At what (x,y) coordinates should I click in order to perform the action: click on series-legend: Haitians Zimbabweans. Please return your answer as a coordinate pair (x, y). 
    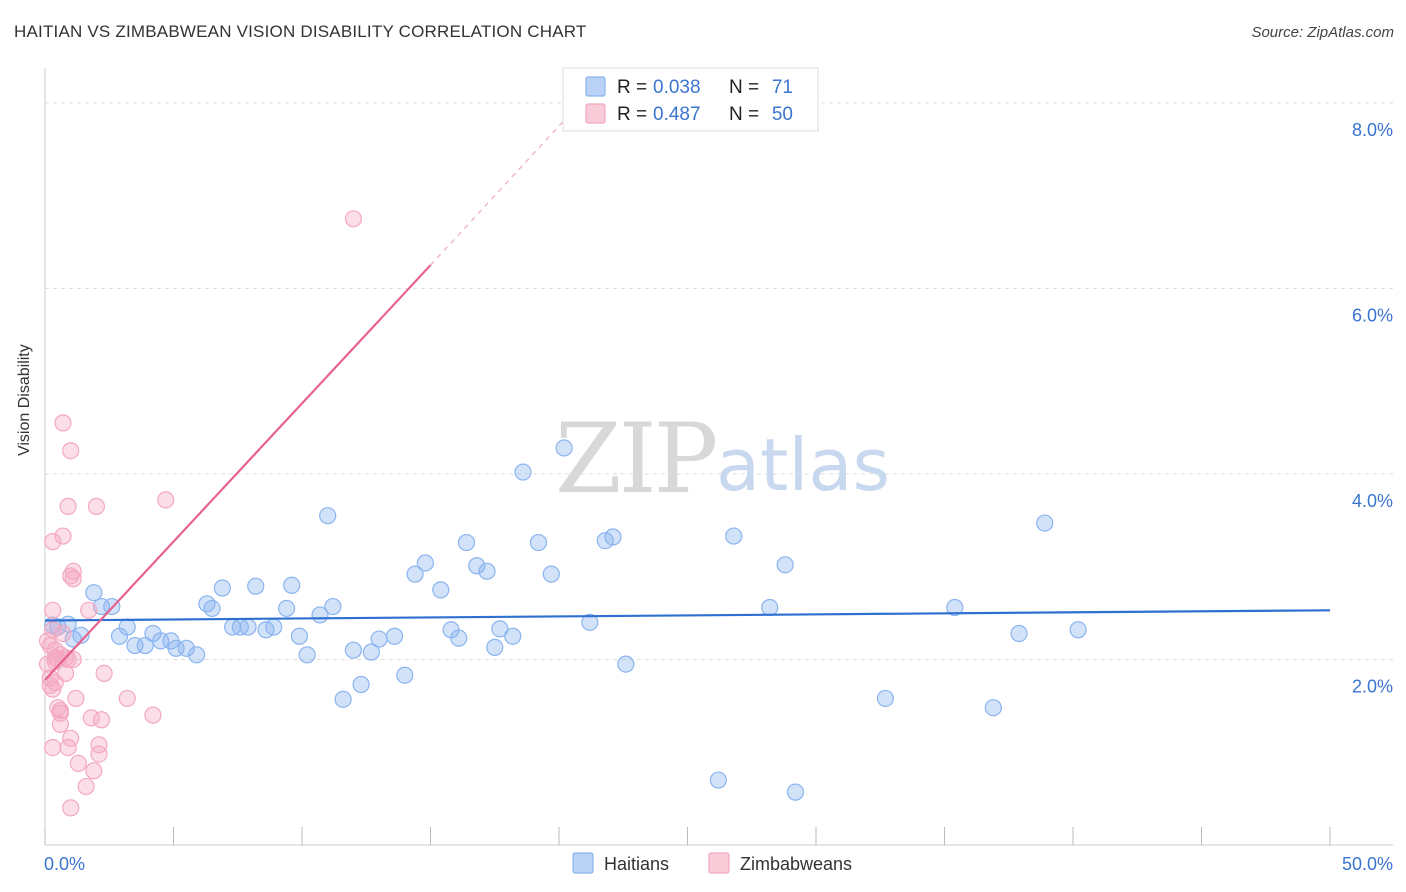
    Looking at the image, I should click on (712, 863).